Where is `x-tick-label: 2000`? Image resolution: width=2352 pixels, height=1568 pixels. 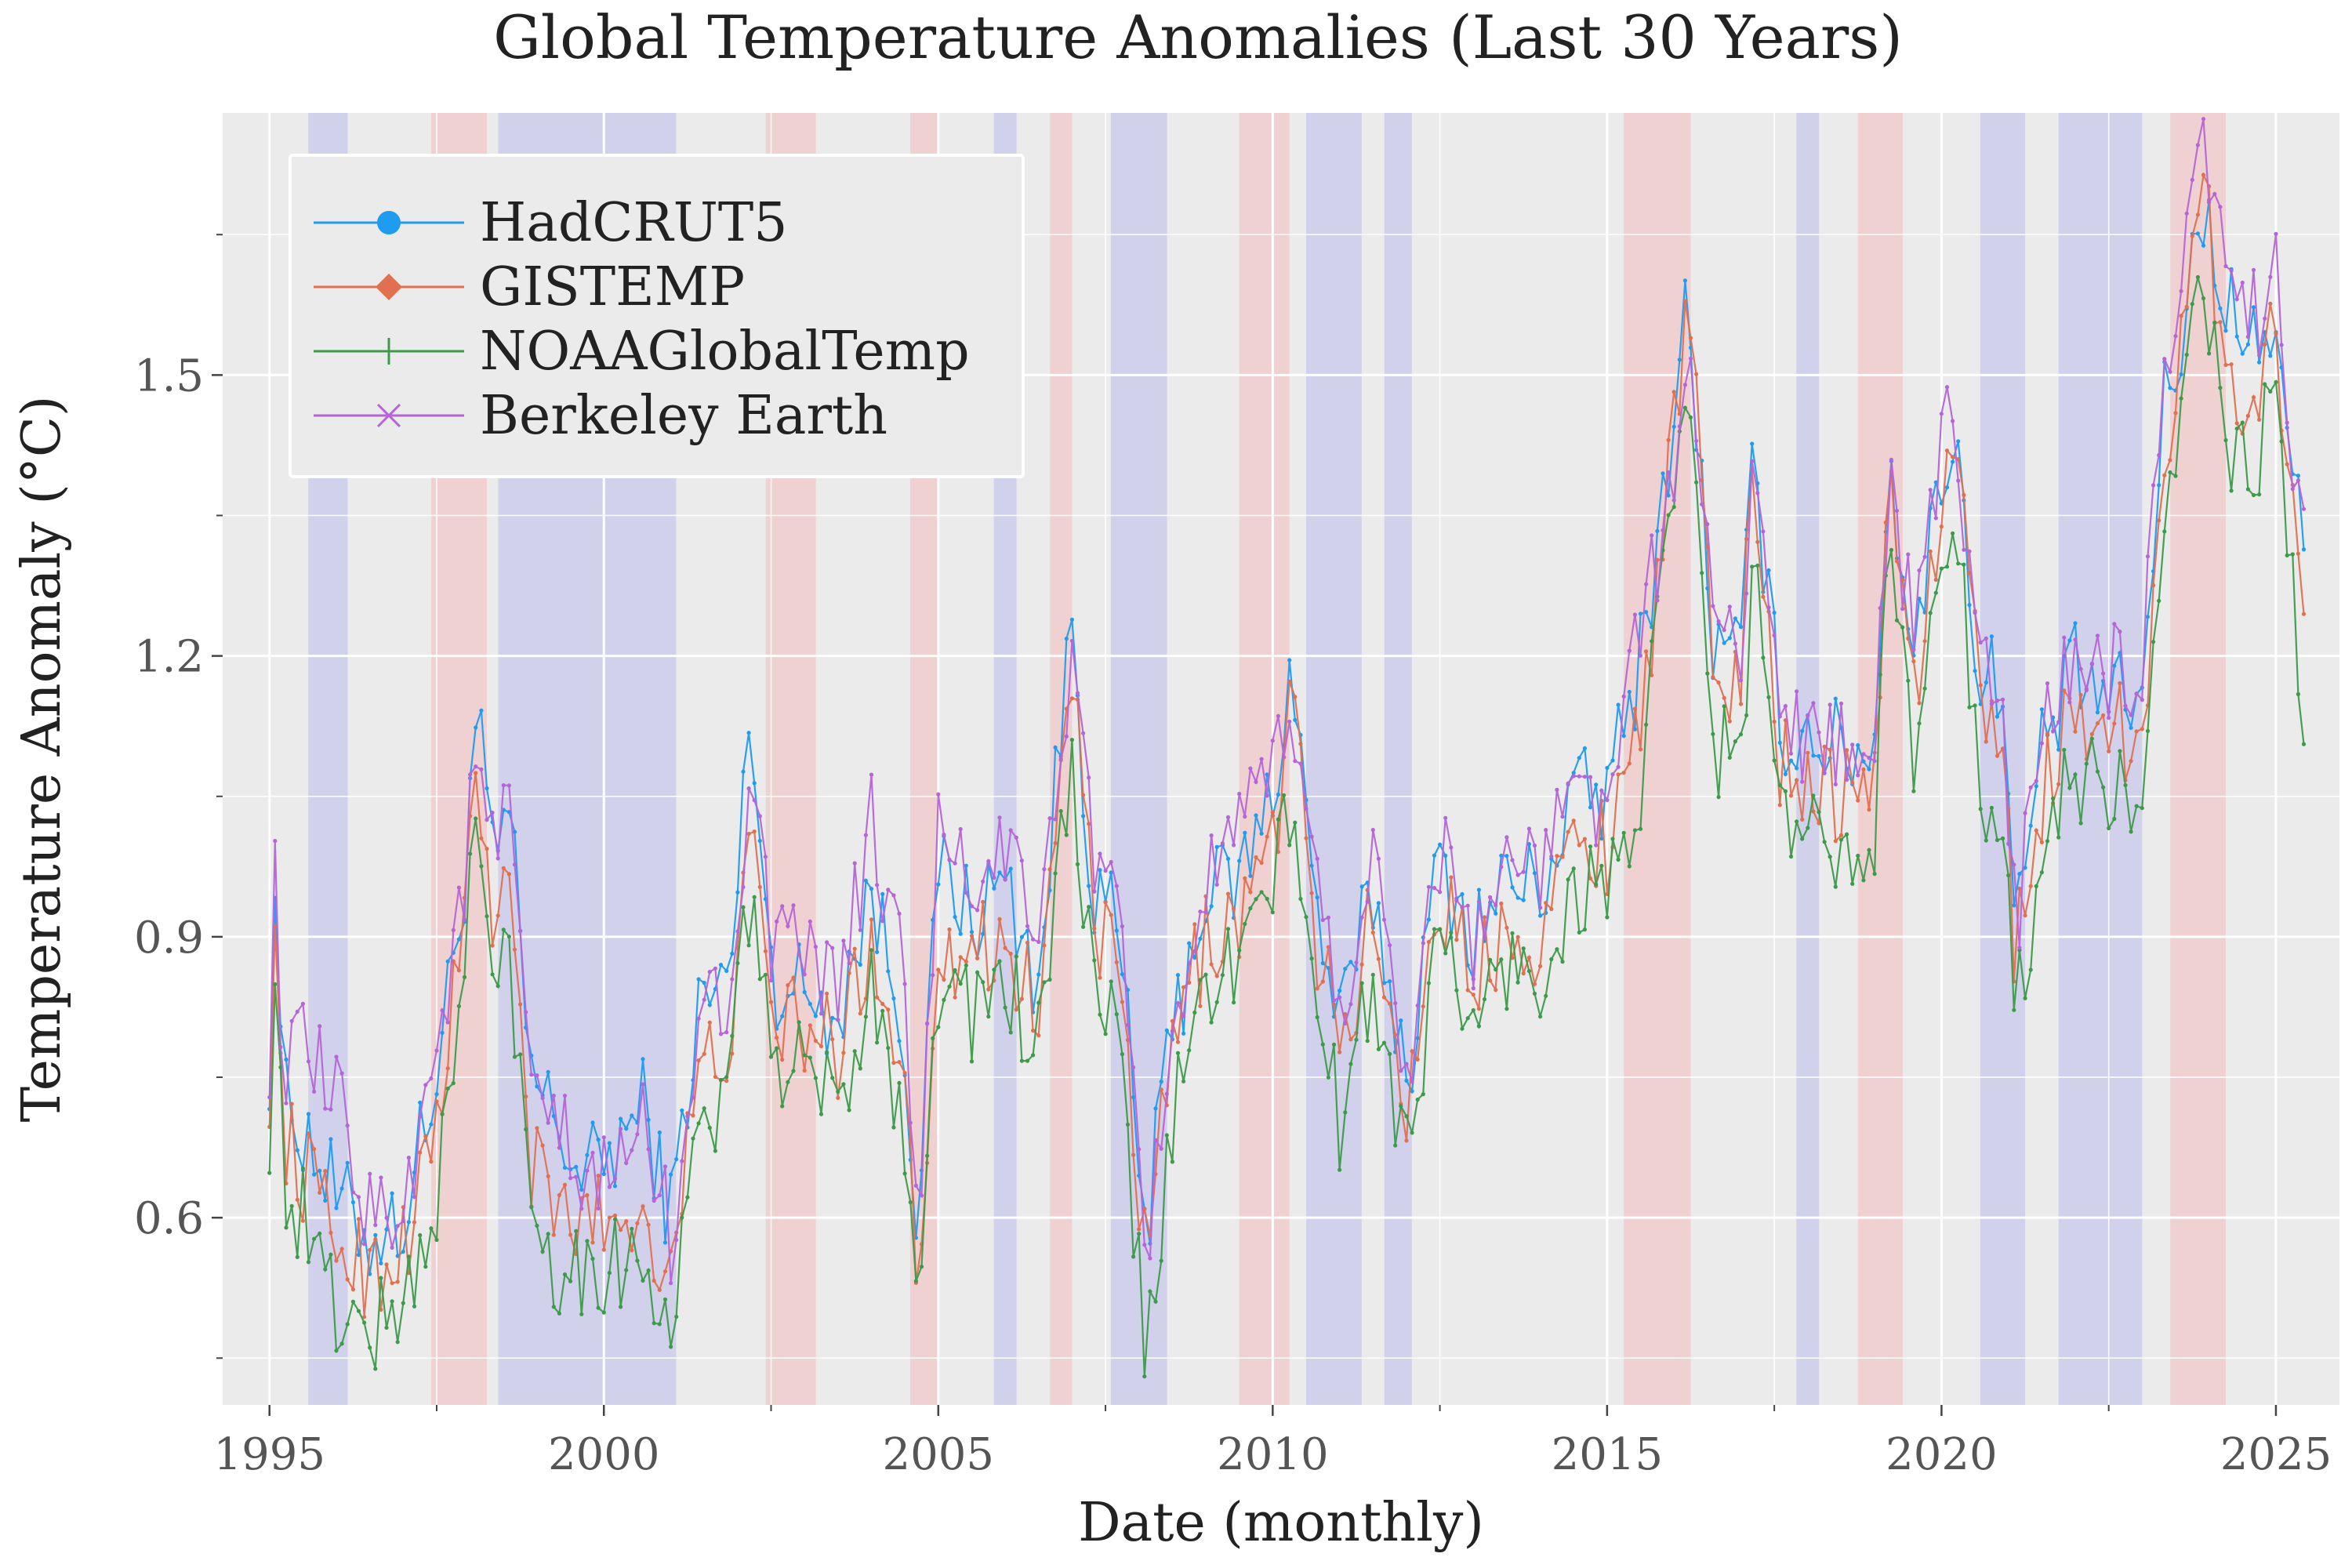 x-tick-label: 2000 is located at coordinates (604, 1454).